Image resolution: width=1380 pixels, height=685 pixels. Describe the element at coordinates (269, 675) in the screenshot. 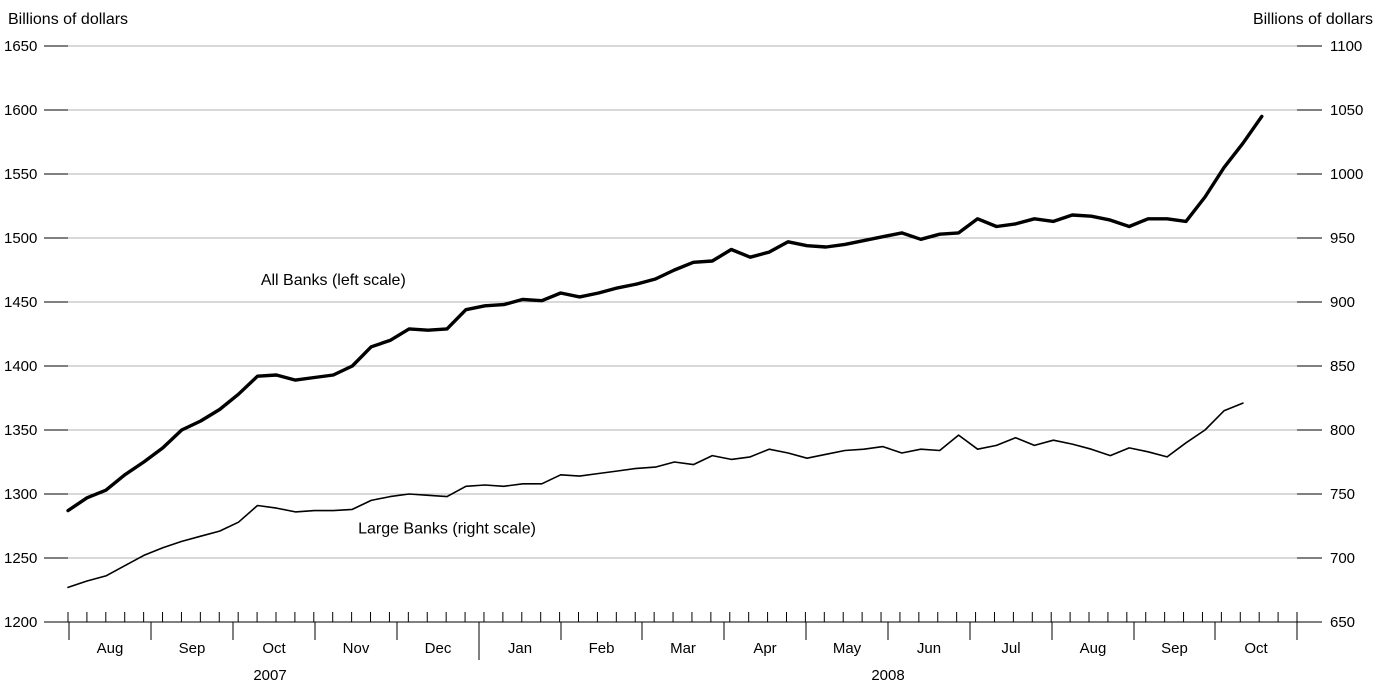

I see `year-label: 2007` at that location.